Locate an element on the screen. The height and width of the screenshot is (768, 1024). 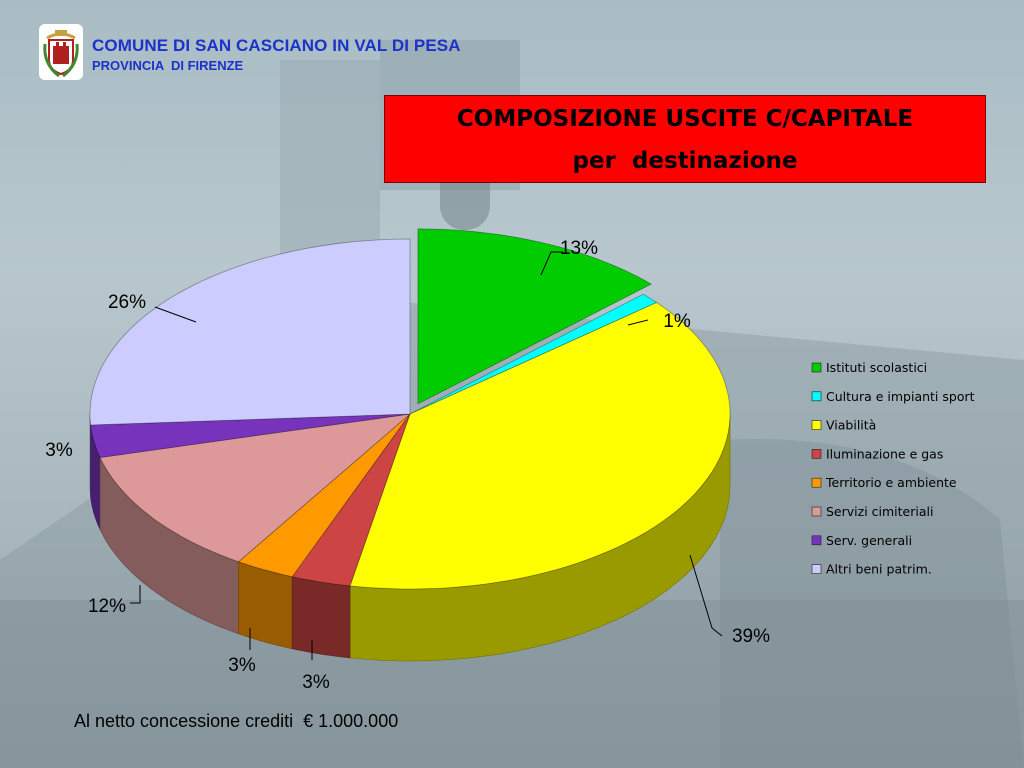
chart-title-line1: COMPOSIZIONE USCITE C/CAPITALE is located at coordinates (685, 119).